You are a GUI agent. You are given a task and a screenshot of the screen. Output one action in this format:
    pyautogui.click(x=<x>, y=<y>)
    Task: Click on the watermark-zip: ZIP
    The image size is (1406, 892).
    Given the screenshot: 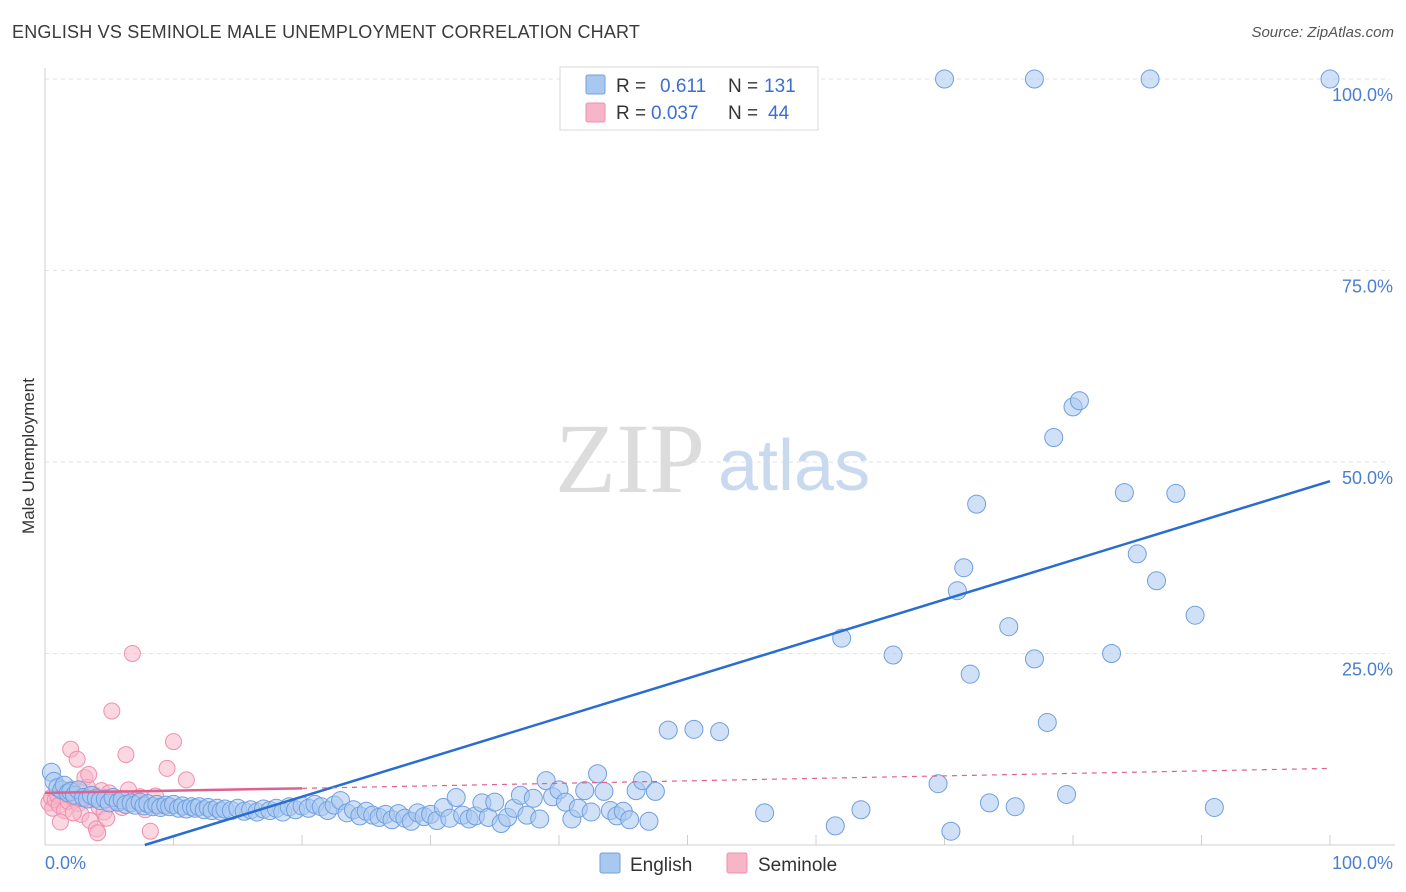 What is the action you would take?
    pyautogui.click(x=630, y=458)
    